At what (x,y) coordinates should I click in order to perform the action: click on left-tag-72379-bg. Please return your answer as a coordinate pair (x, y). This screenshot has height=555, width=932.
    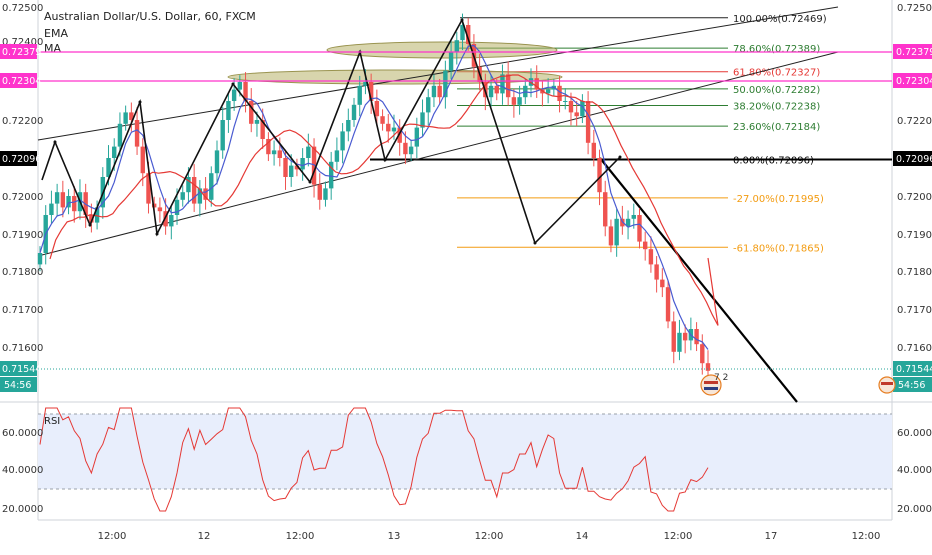
    Looking at the image, I should click on (18, 51).